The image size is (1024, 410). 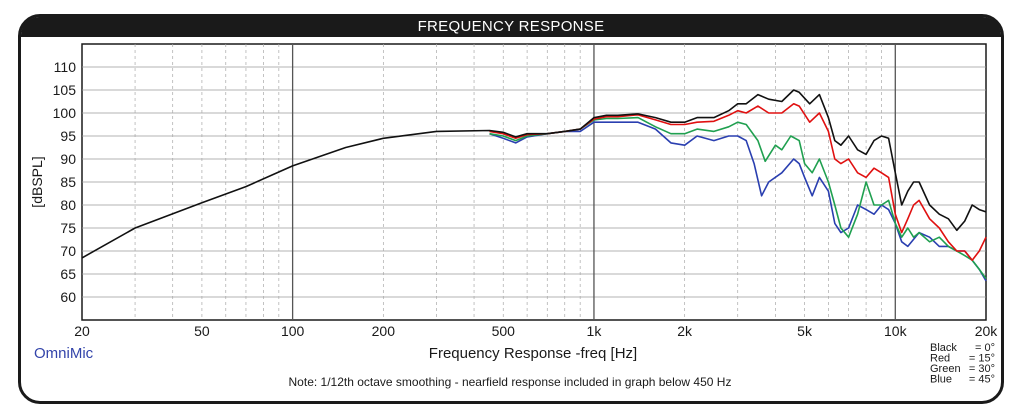 What do you see at coordinates (940, 359) in the screenshot?
I see `legend-label: Red` at bounding box center [940, 359].